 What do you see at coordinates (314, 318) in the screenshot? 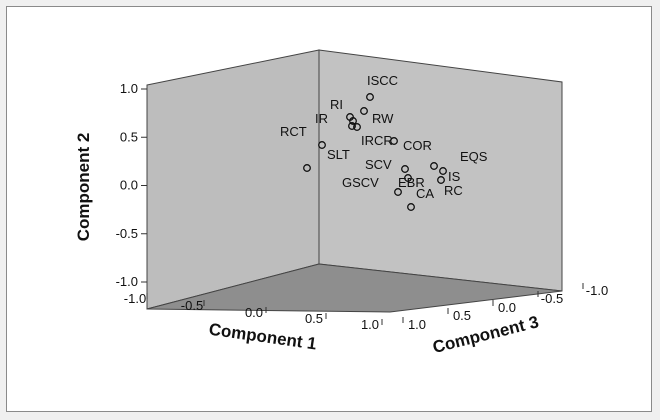
I see `x-tick-label: 0.5` at bounding box center [314, 318].